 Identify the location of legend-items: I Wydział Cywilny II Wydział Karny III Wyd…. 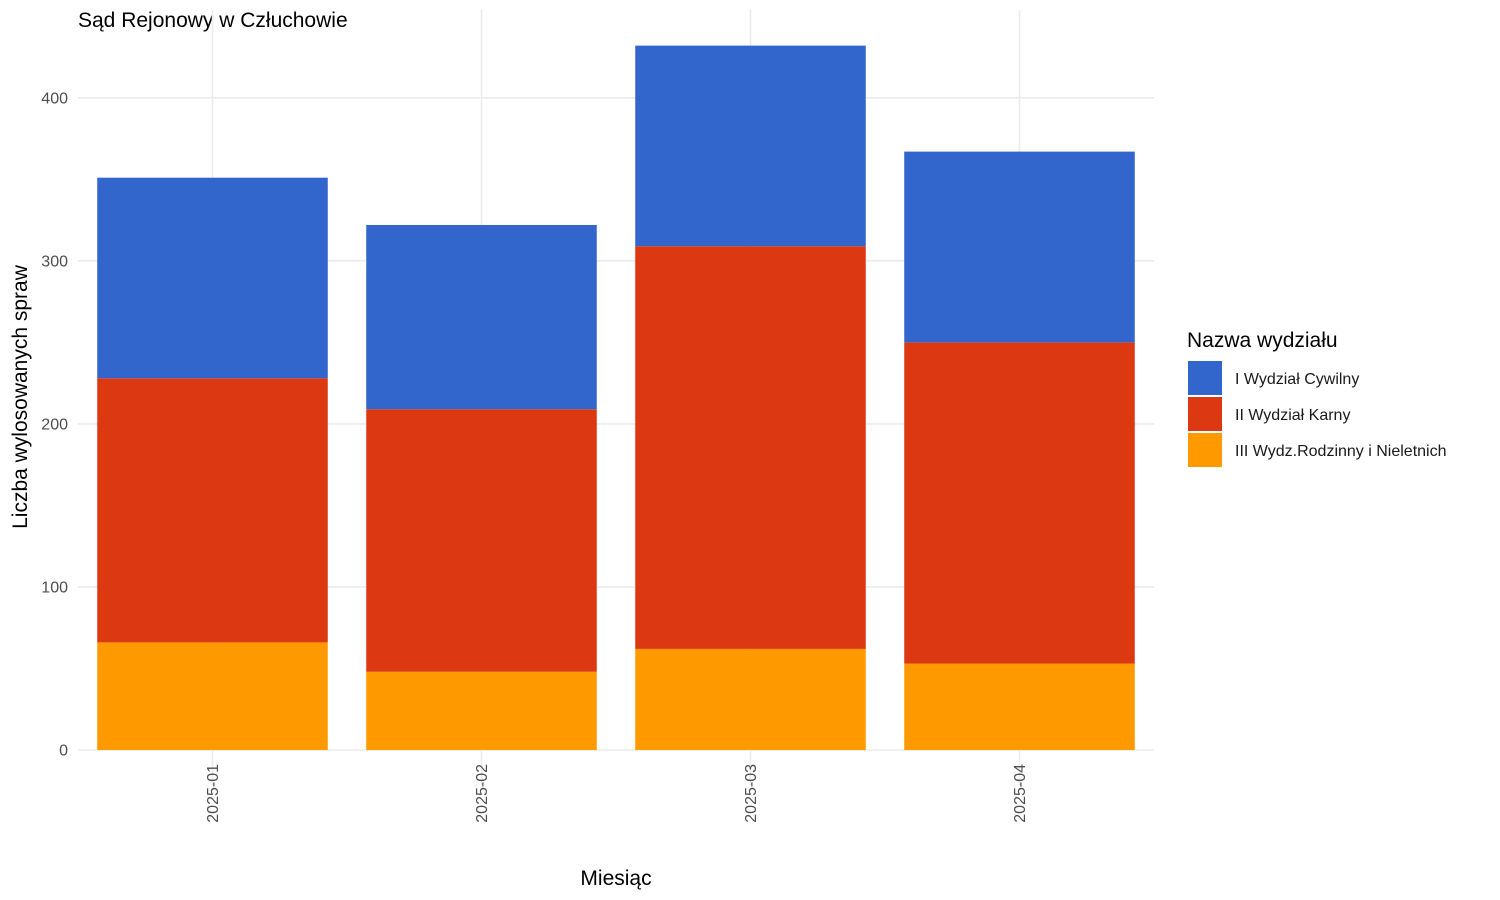
(1317, 414).